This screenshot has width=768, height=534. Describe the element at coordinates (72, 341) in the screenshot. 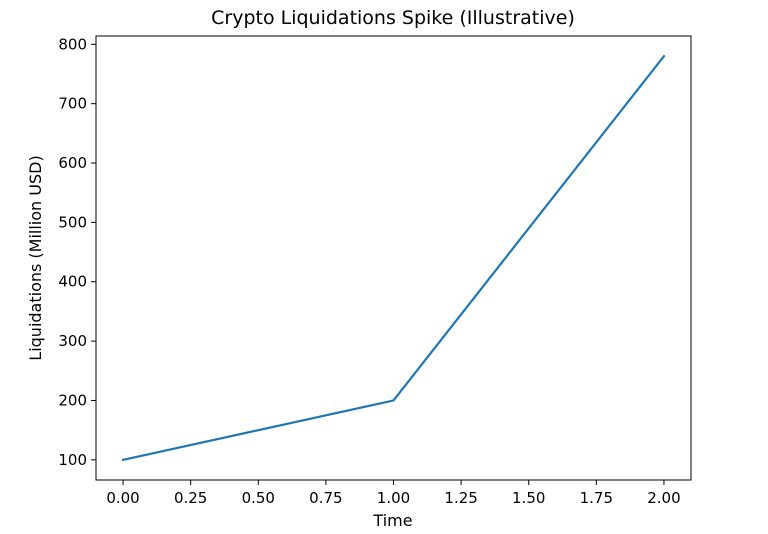

I see `y-tick-label: 300` at that location.